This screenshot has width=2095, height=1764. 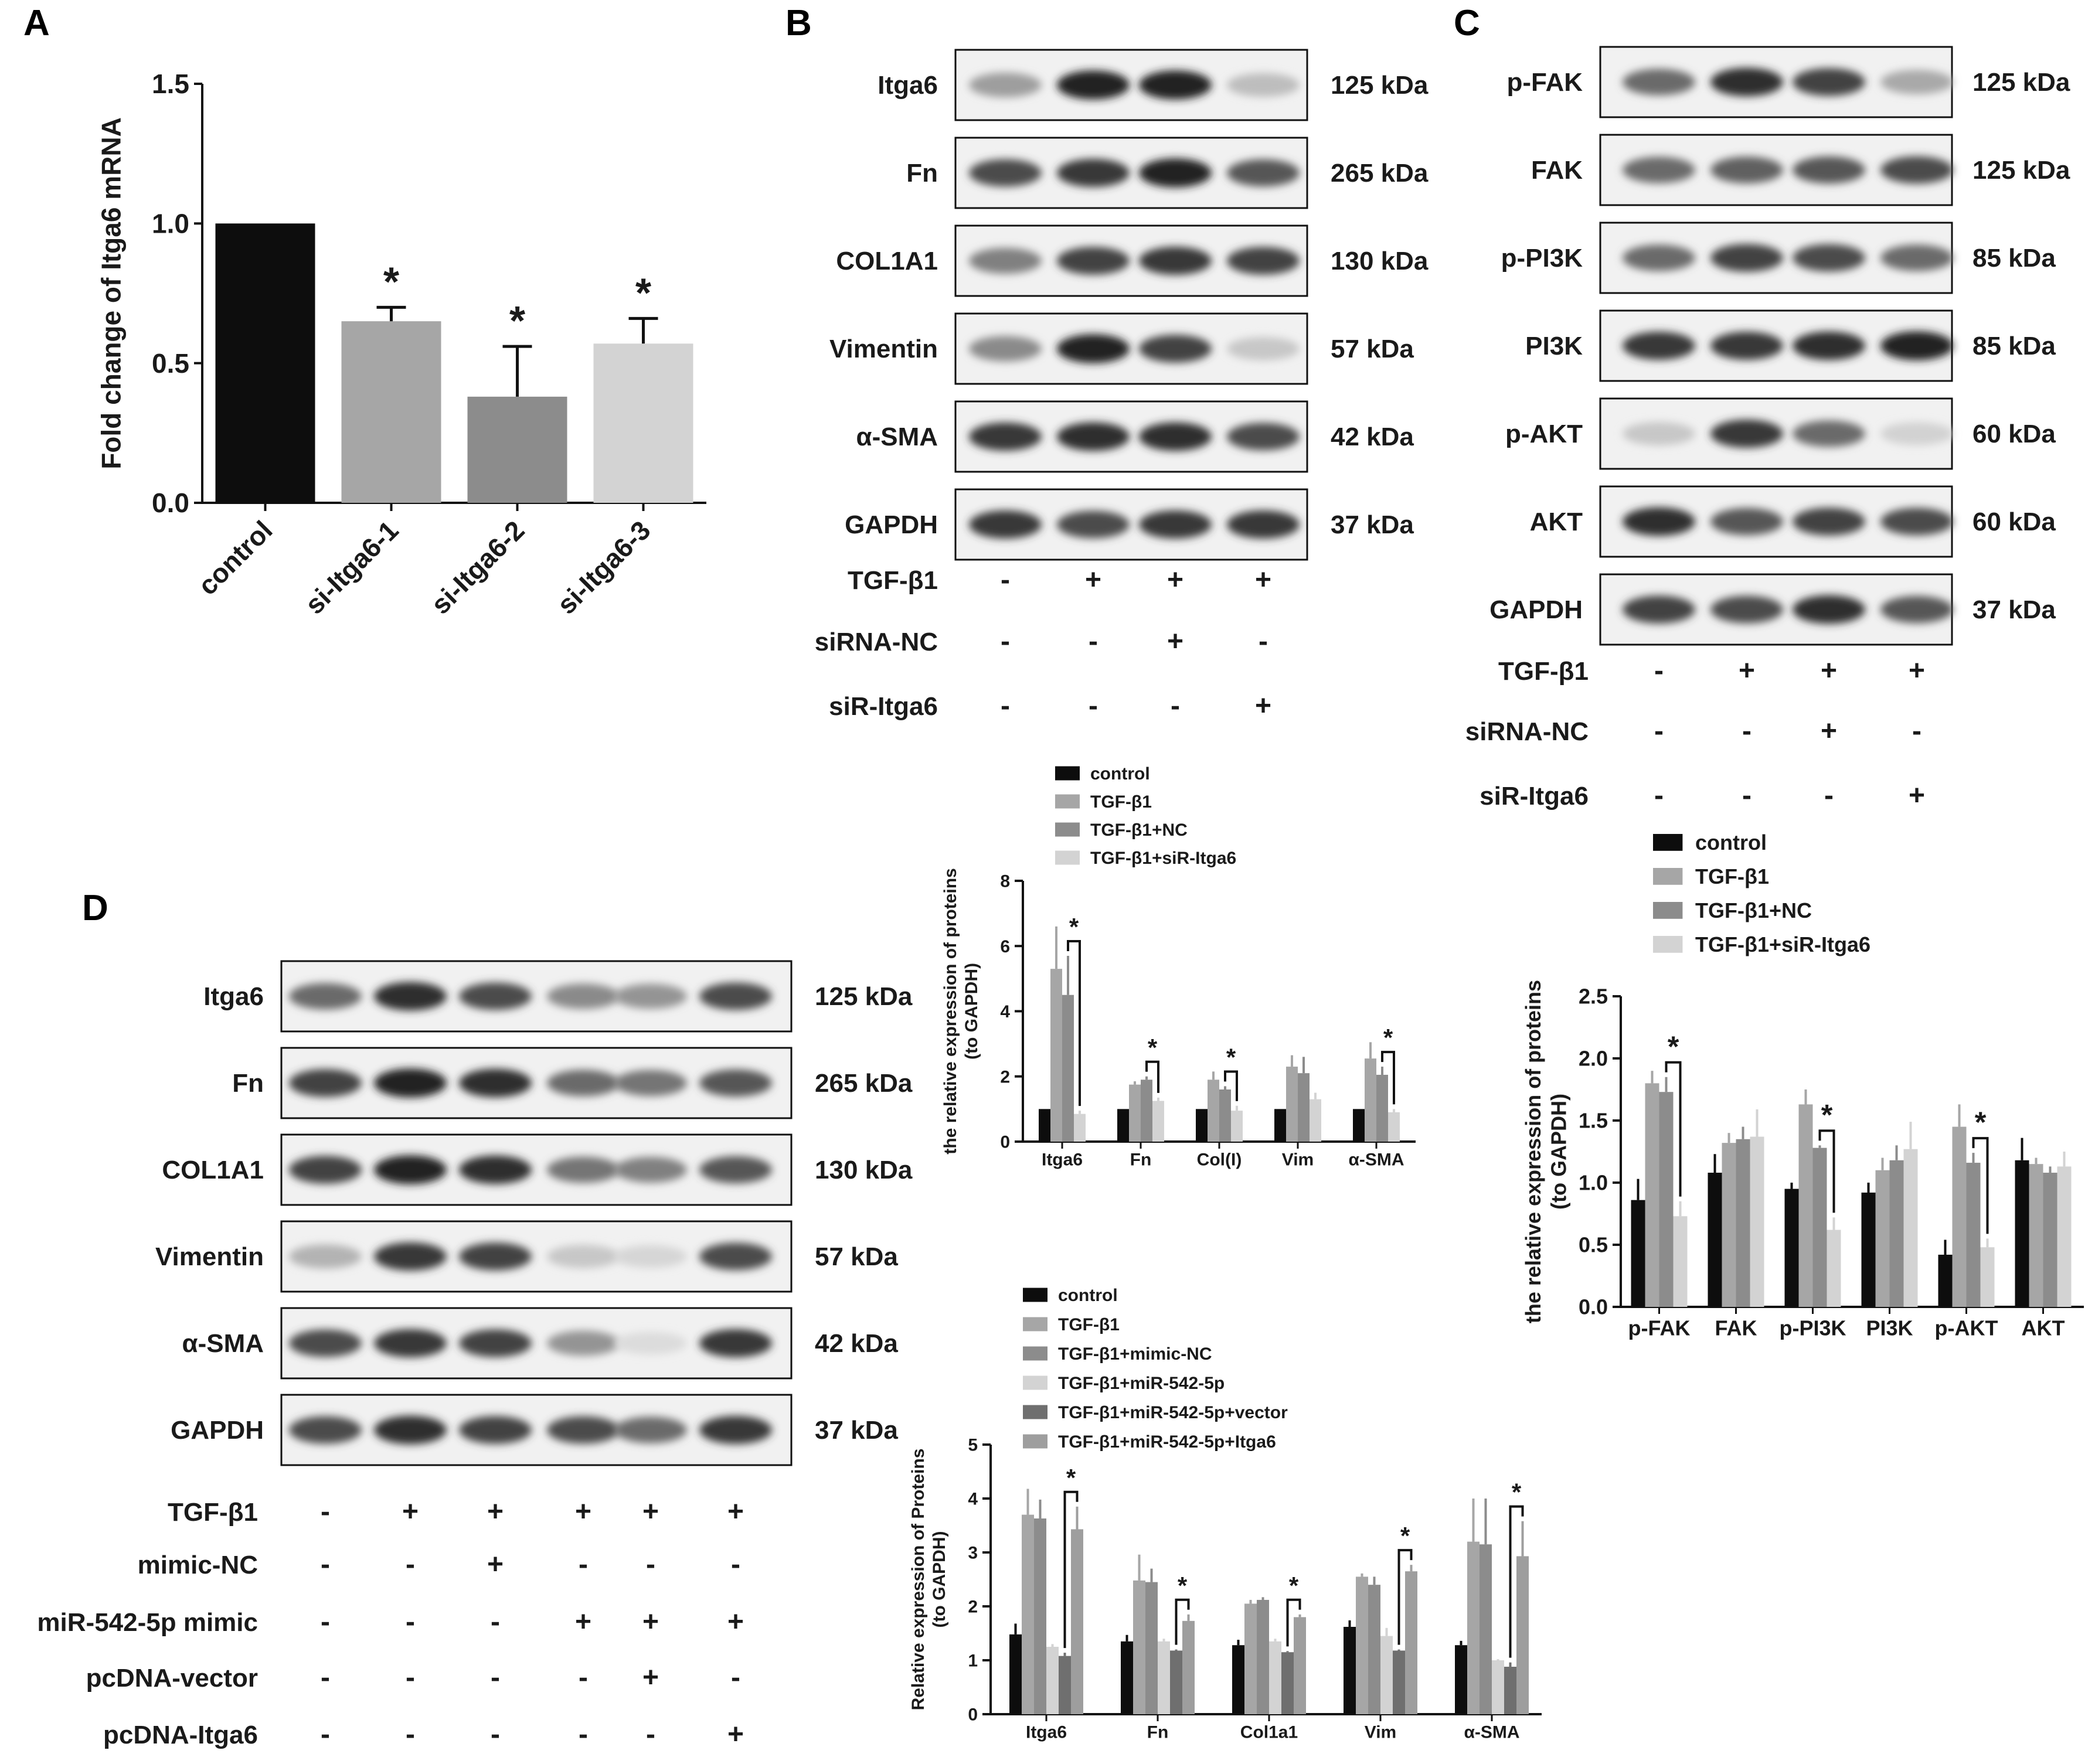 I want to click on blot-row-label: Itga6, so click(x=908, y=85).